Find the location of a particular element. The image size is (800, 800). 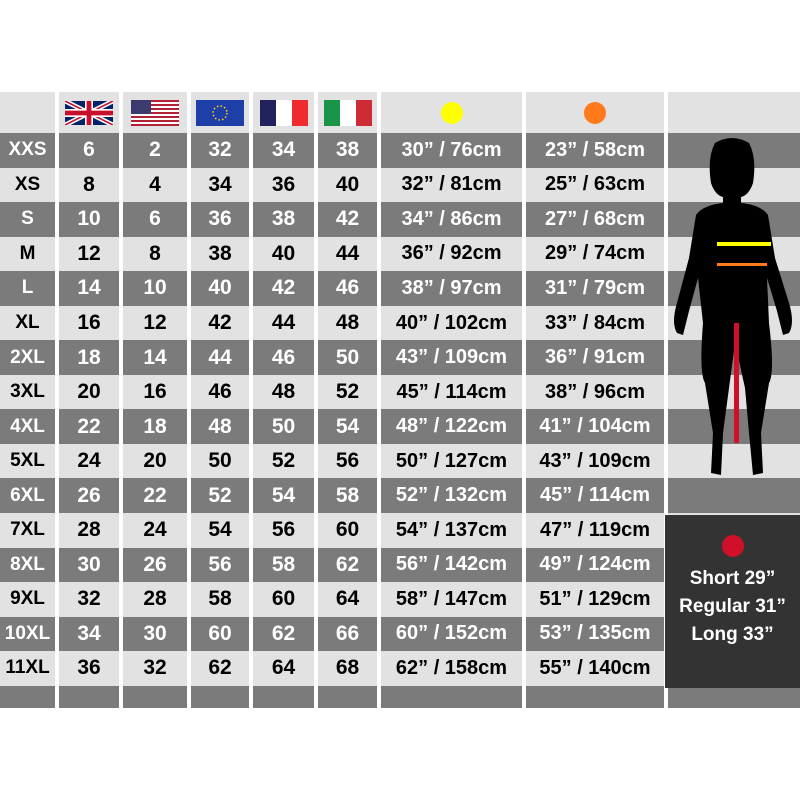

fr-size: 56 is located at coordinates (283, 530).